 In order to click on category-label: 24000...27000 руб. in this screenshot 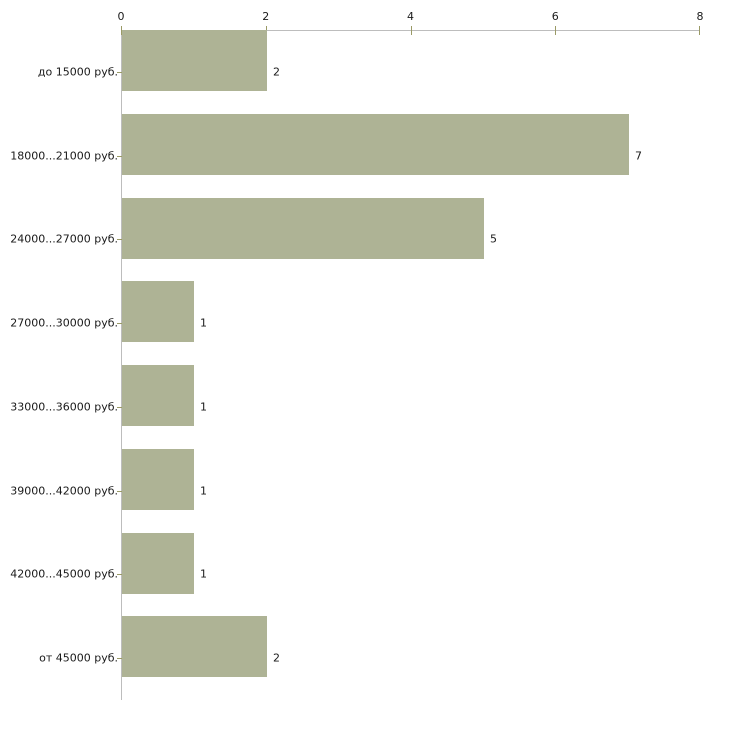, I will do `click(64, 239)`.